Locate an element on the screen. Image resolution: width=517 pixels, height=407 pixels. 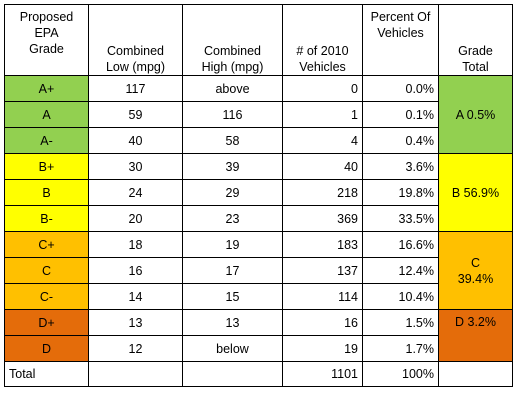
total-empty-low is located at coordinates (135, 374).